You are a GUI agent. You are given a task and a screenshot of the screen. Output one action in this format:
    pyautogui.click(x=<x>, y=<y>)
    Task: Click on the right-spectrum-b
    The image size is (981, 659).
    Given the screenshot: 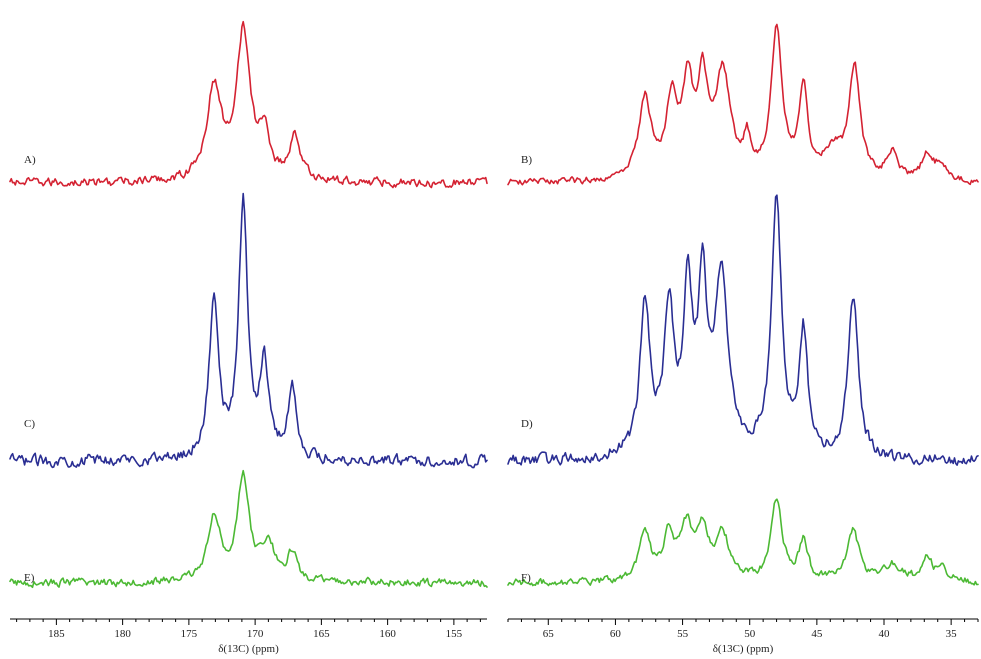 What is the action you would take?
    pyautogui.click(x=743, y=104)
    